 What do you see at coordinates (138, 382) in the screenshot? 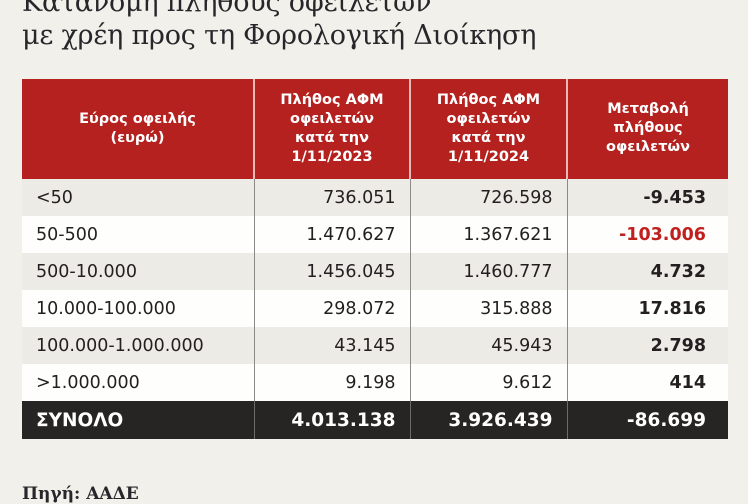
I see `cell-range: >1.000.000` at bounding box center [138, 382].